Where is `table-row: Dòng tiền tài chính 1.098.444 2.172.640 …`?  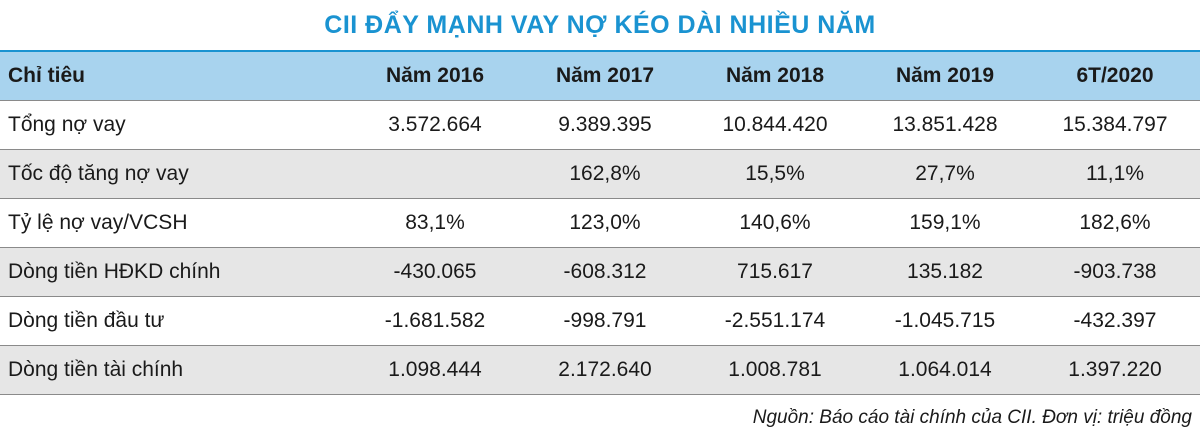 table-row: Dòng tiền tài chính 1.098.444 2.172.640 … is located at coordinates (600, 369).